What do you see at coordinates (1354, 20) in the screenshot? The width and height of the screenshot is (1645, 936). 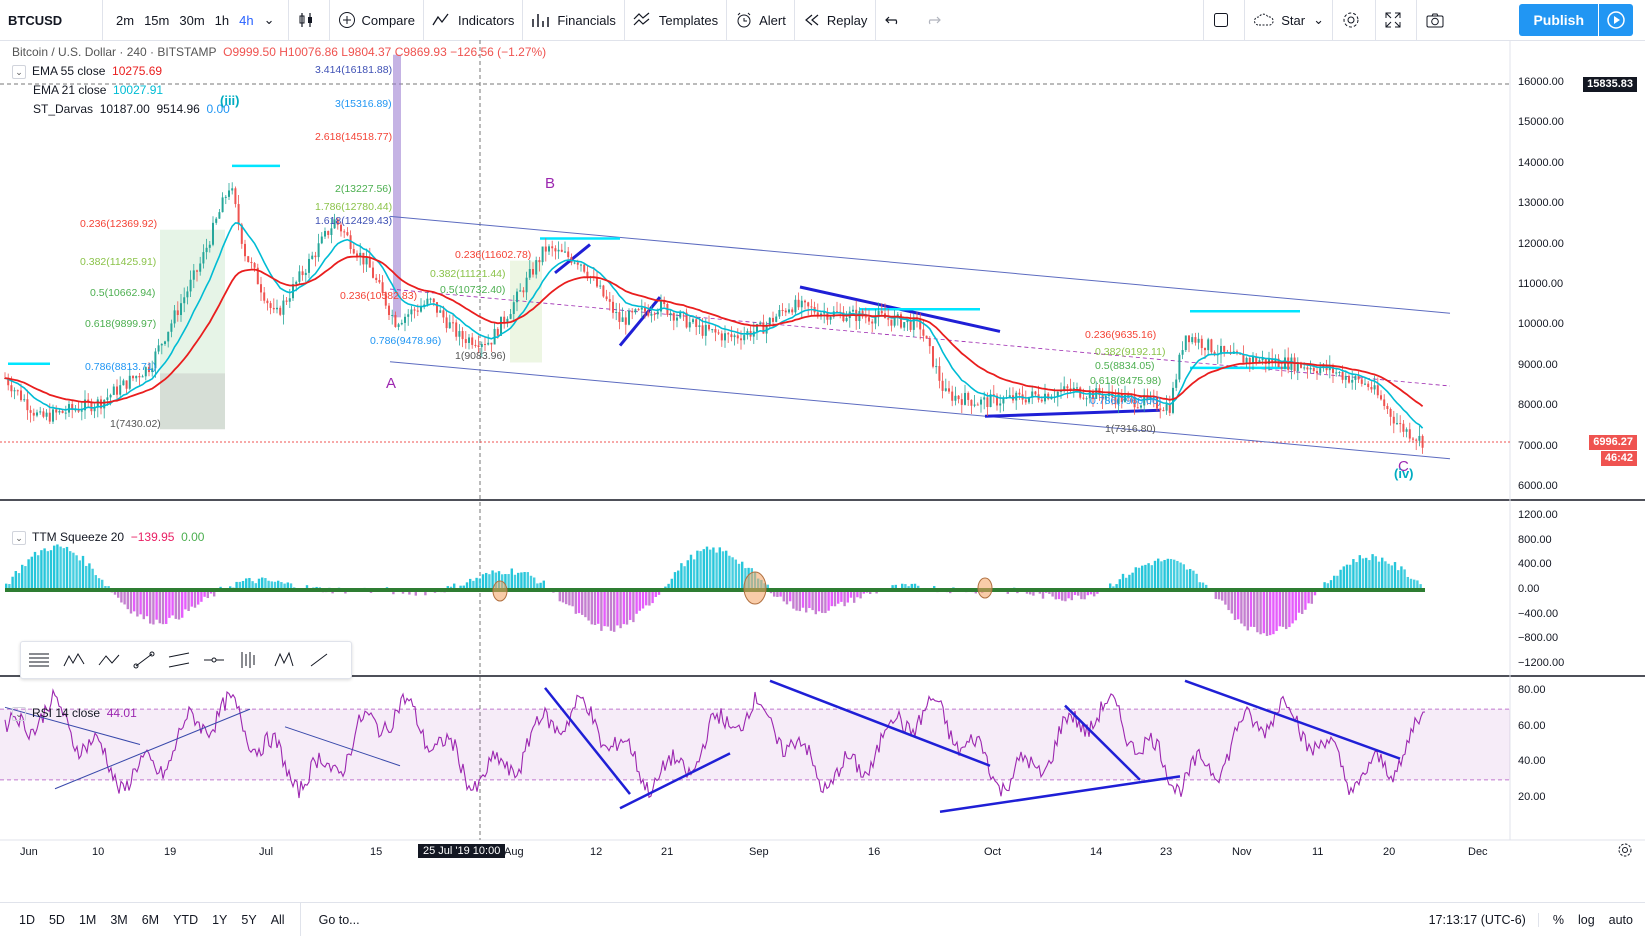 I see `settings-button` at bounding box center [1354, 20].